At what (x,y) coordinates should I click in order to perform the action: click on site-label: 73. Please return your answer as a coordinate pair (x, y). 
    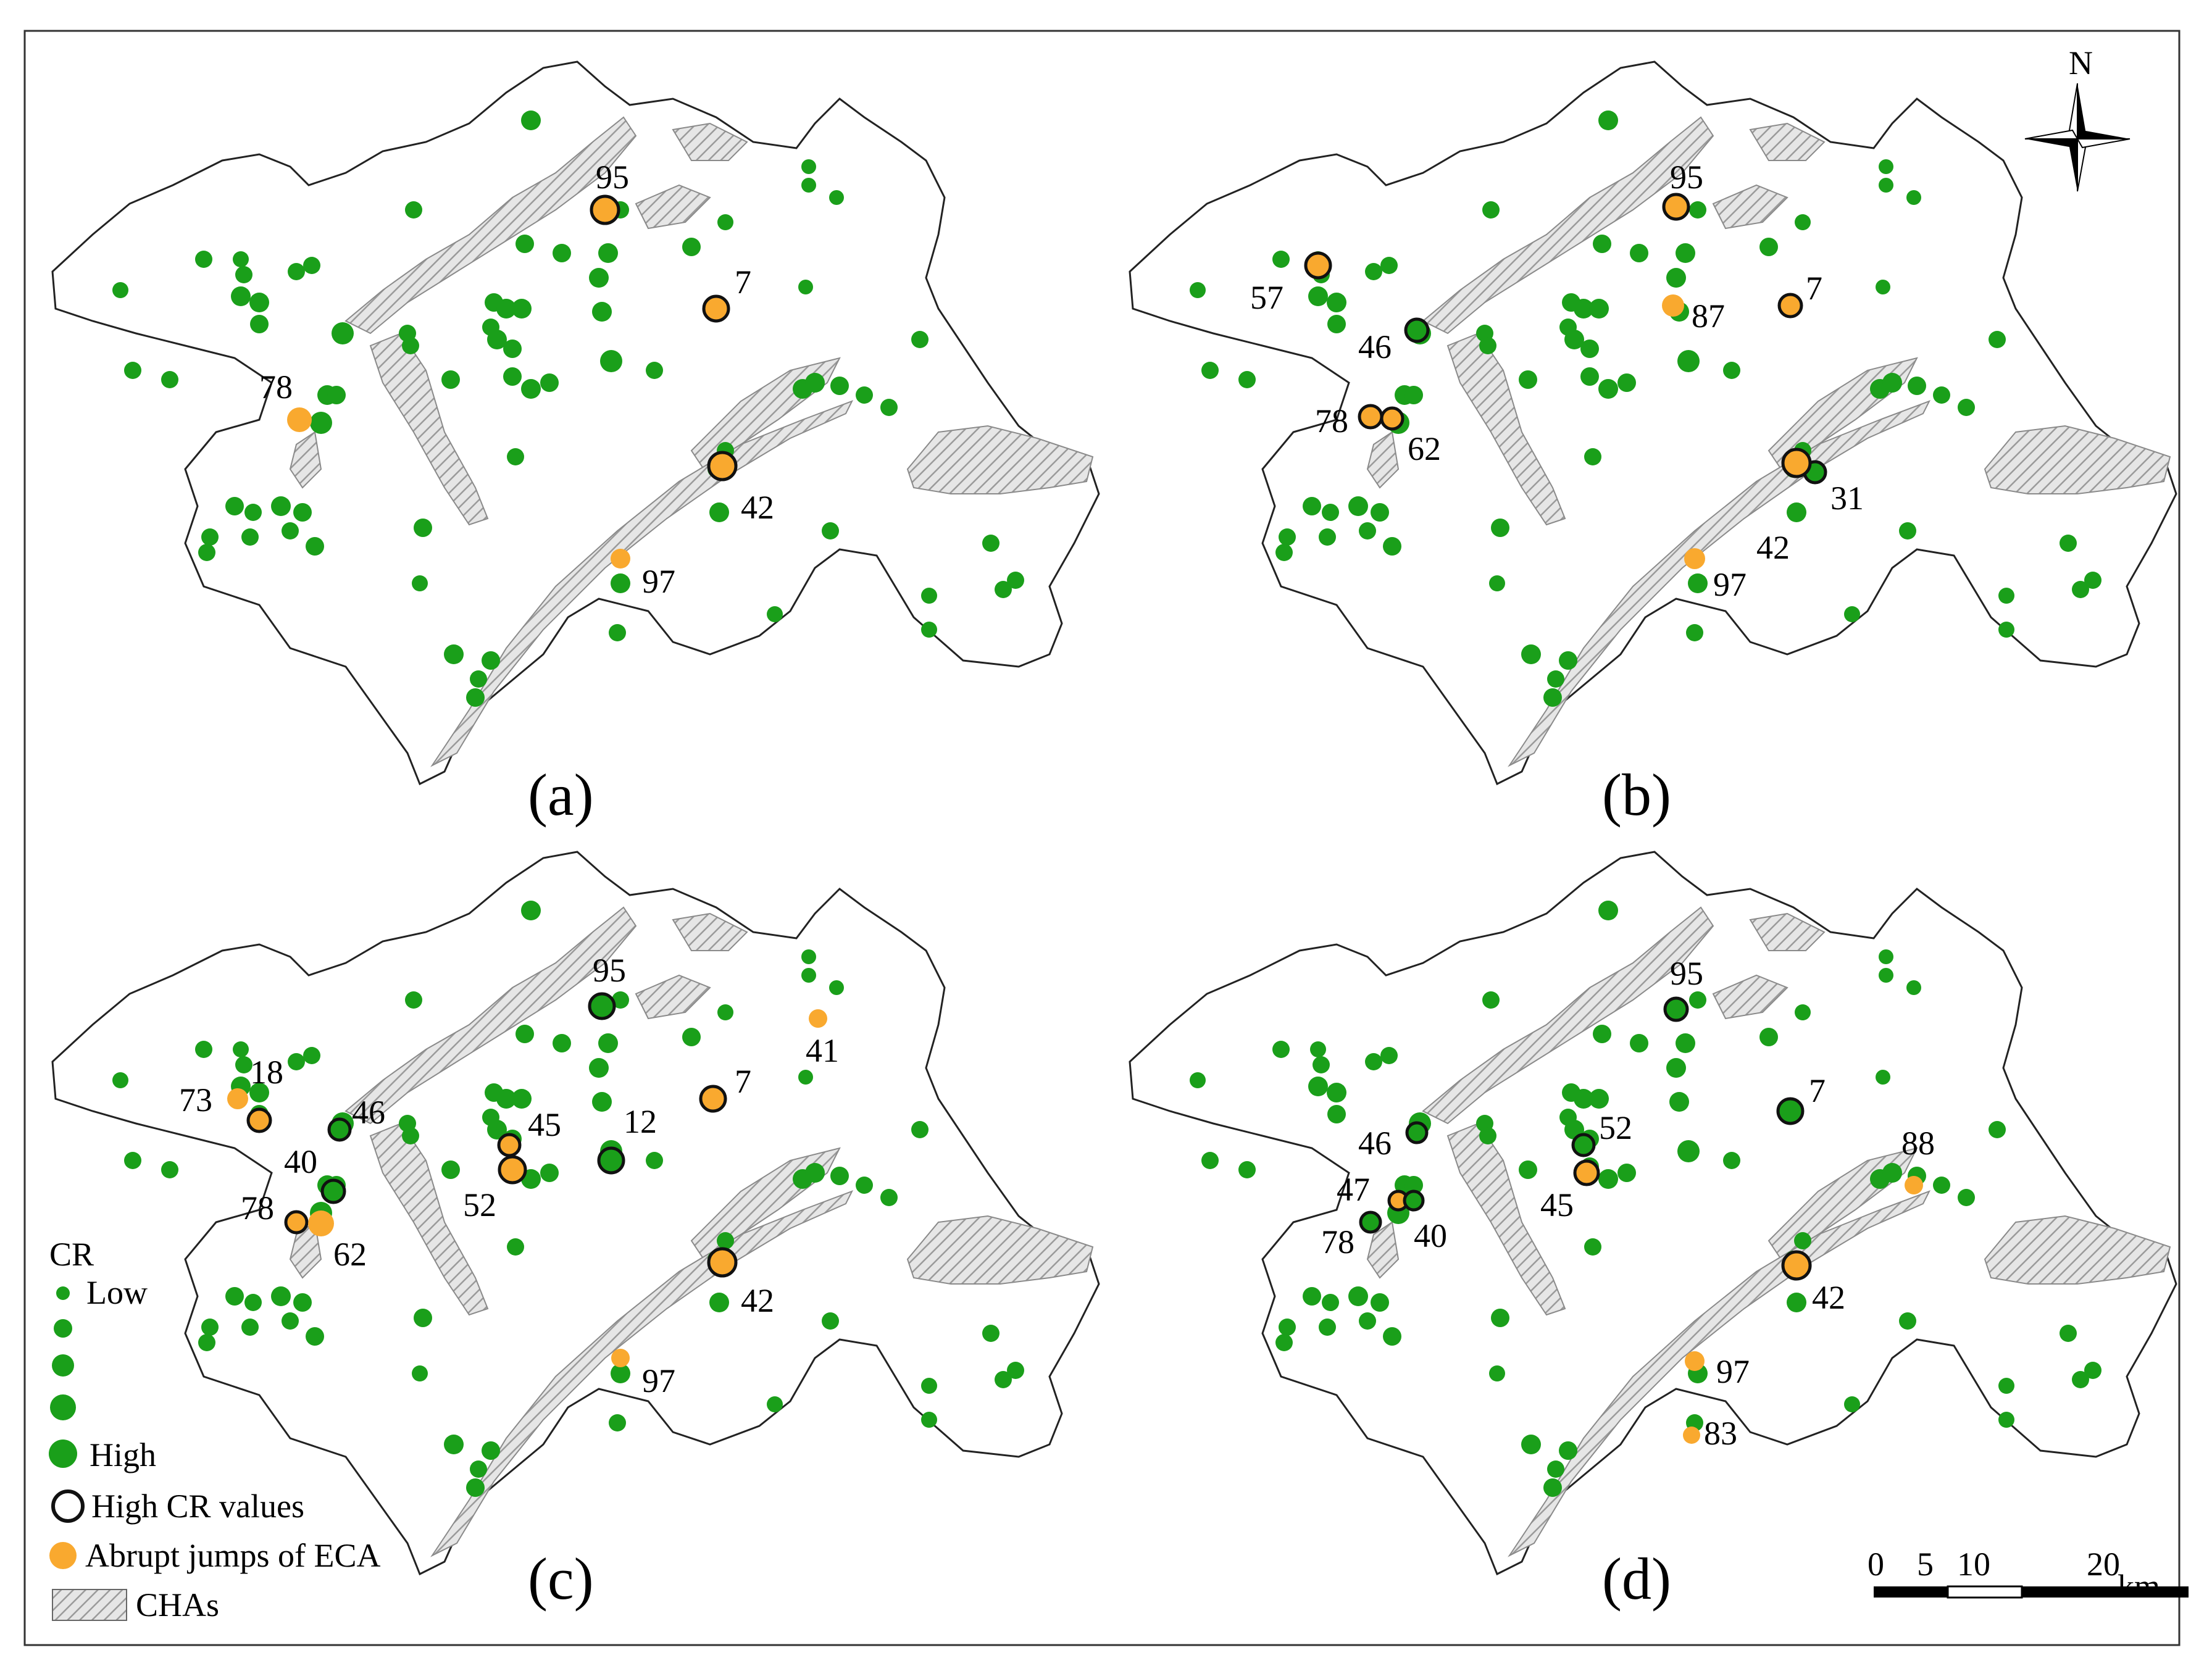
    Looking at the image, I should click on (195, 1100).